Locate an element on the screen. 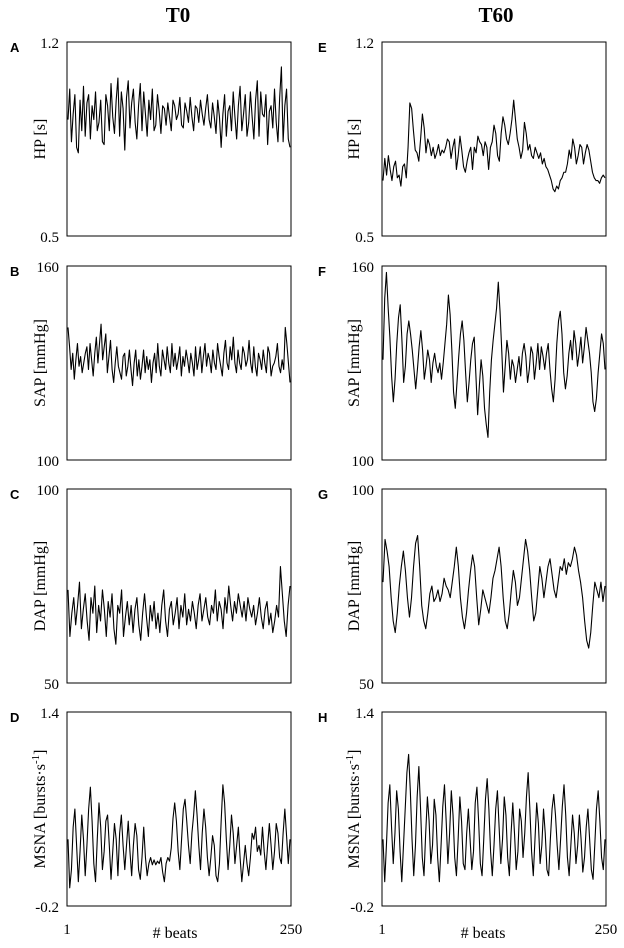 This screenshot has height=948, width=624. panel-letter: C is located at coordinates (15, 494).